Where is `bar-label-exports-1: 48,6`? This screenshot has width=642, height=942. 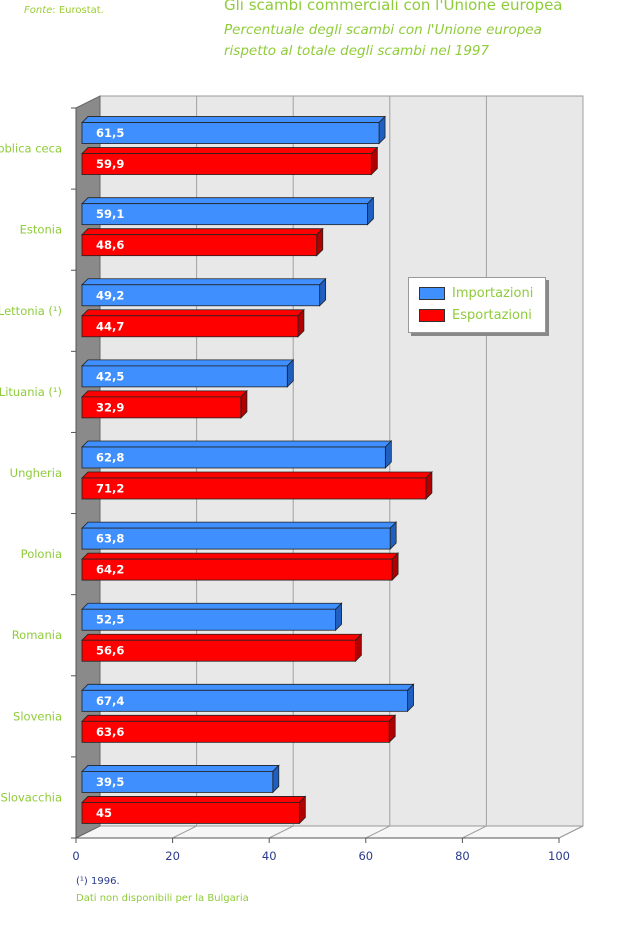 bar-label-exports-1: 48,6 is located at coordinates (110, 245).